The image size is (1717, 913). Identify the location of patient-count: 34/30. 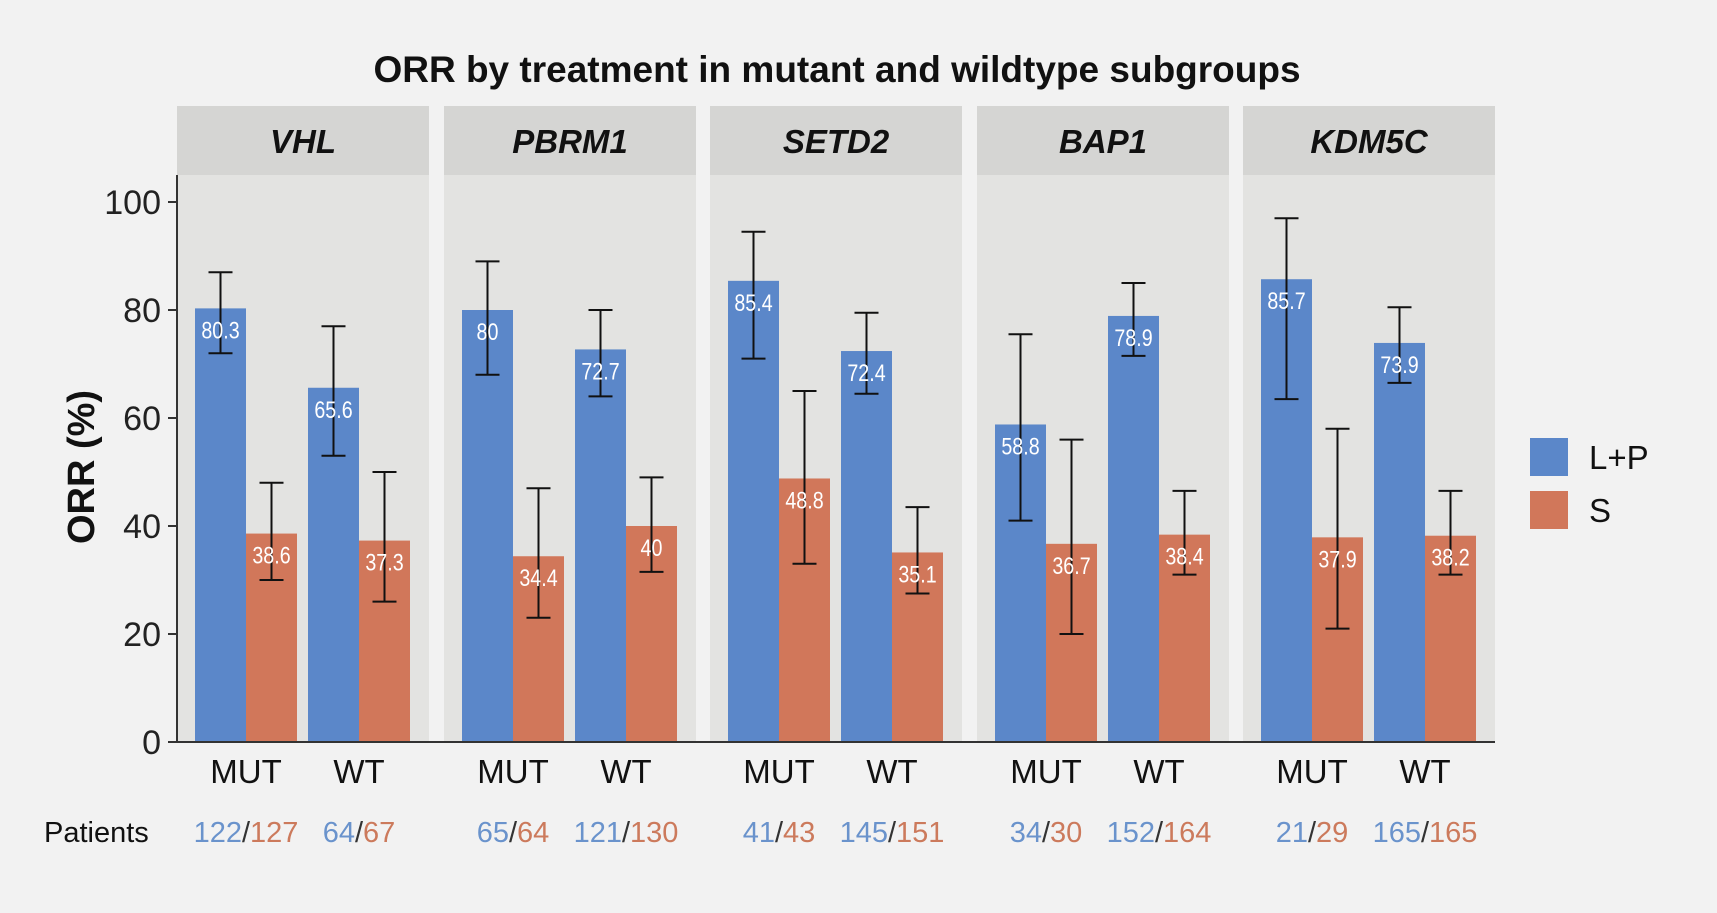
(1046, 833).